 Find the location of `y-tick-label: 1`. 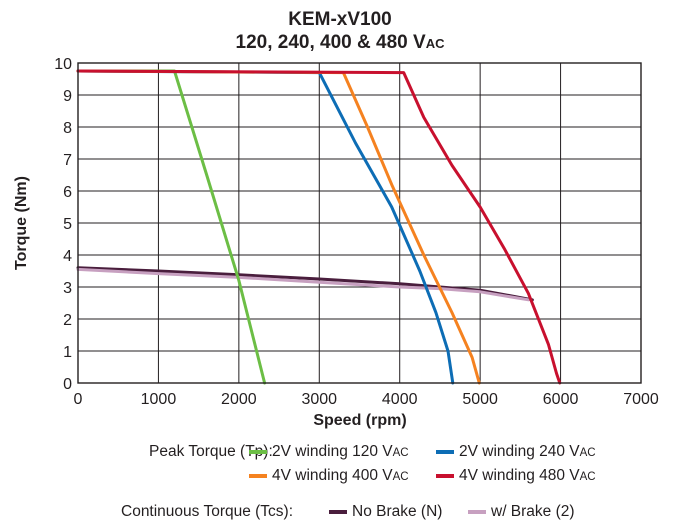

y-tick-label: 1 is located at coordinates (67, 352).